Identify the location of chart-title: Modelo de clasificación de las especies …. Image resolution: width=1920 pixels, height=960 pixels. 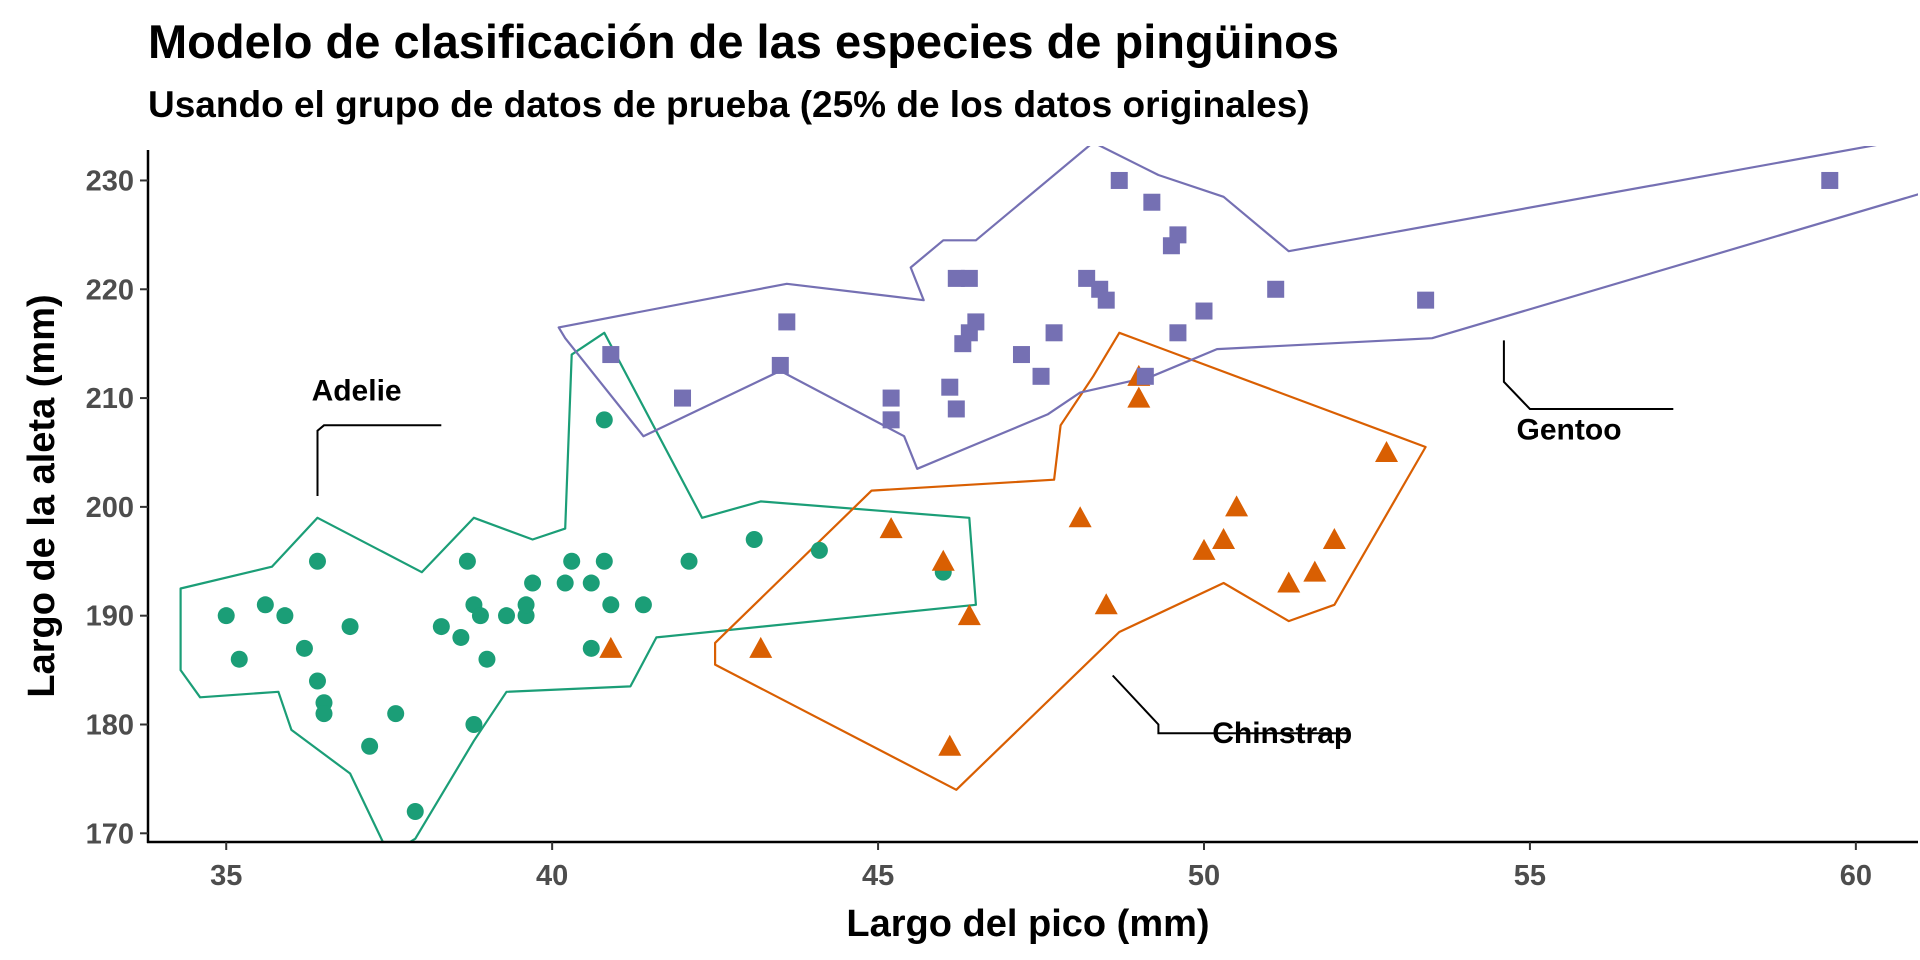
(744, 41).